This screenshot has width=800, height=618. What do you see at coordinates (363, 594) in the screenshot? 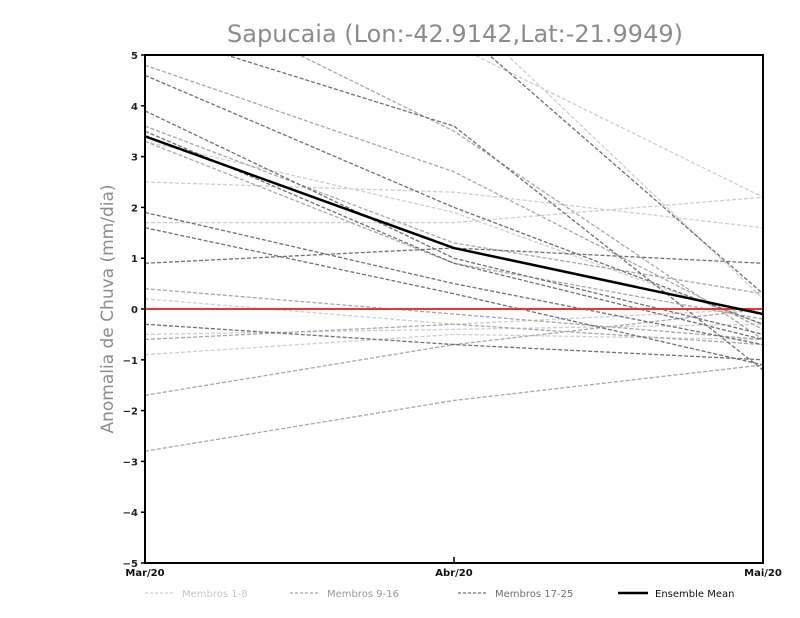
I see `legend-label-2: Membros 9-16` at bounding box center [363, 594].